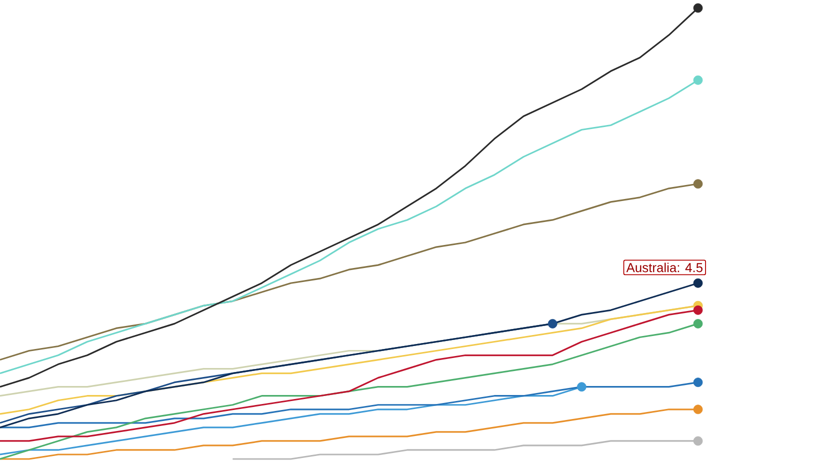  Describe the element at coordinates (664, 267) in the screenshot. I see `annotation: Australia: 4.5` at that location.